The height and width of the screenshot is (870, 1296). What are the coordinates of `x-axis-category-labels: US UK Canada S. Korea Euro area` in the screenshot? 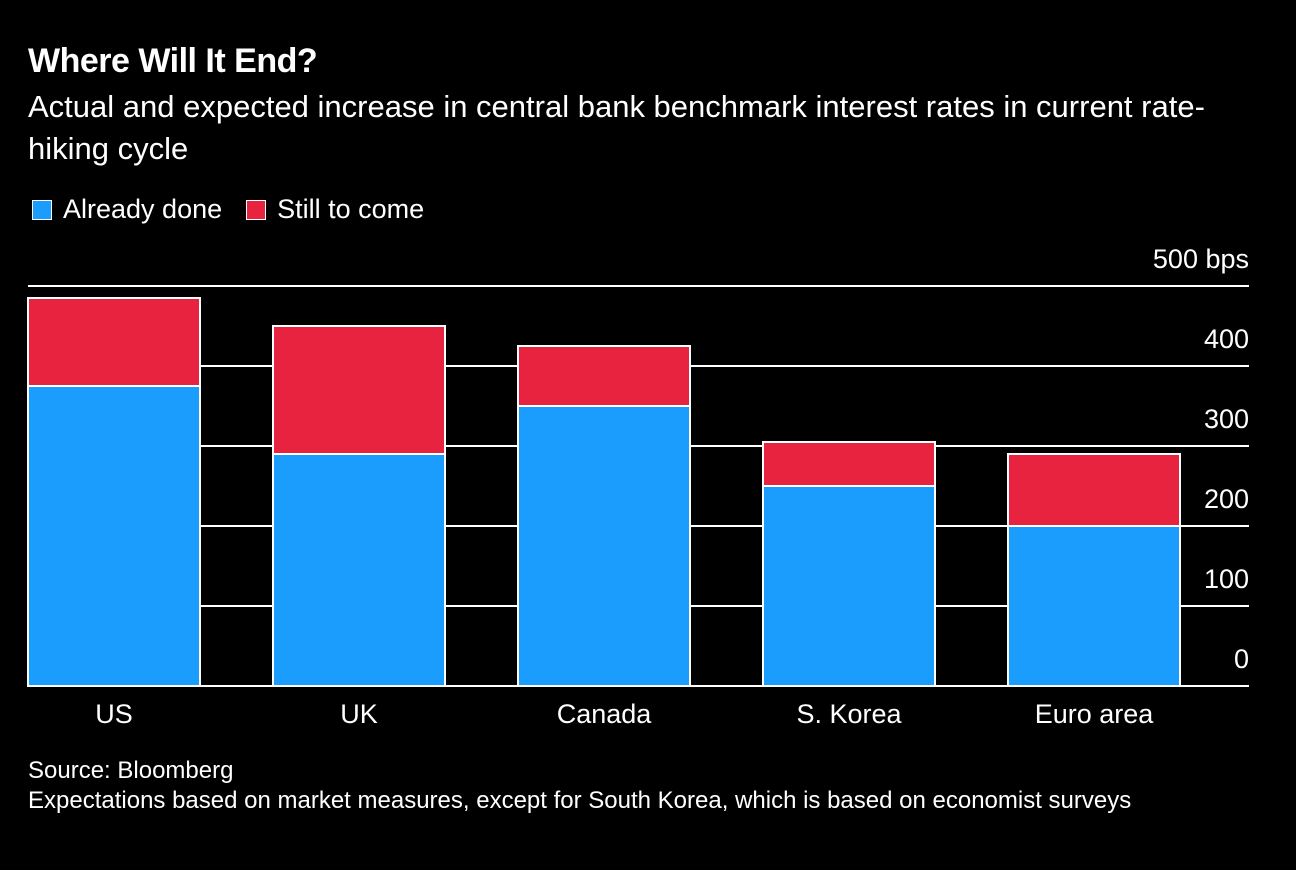 It's located at (624, 714).